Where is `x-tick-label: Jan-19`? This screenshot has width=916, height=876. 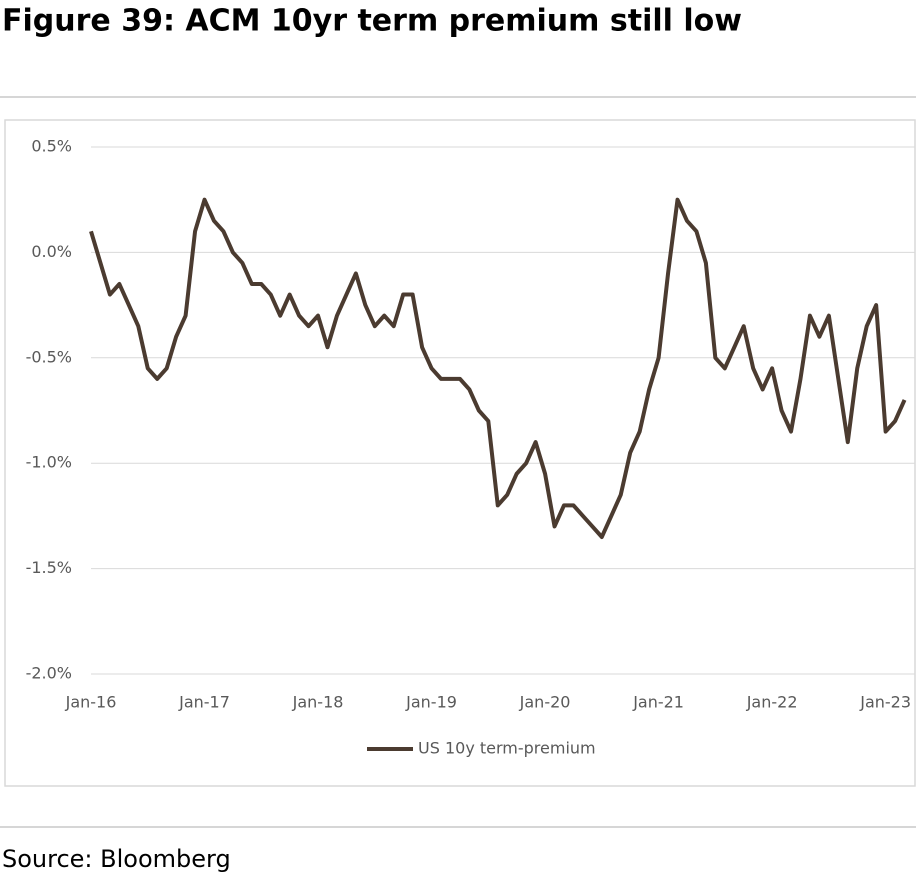
x-tick-label: Jan-19 is located at coordinates (431, 702).